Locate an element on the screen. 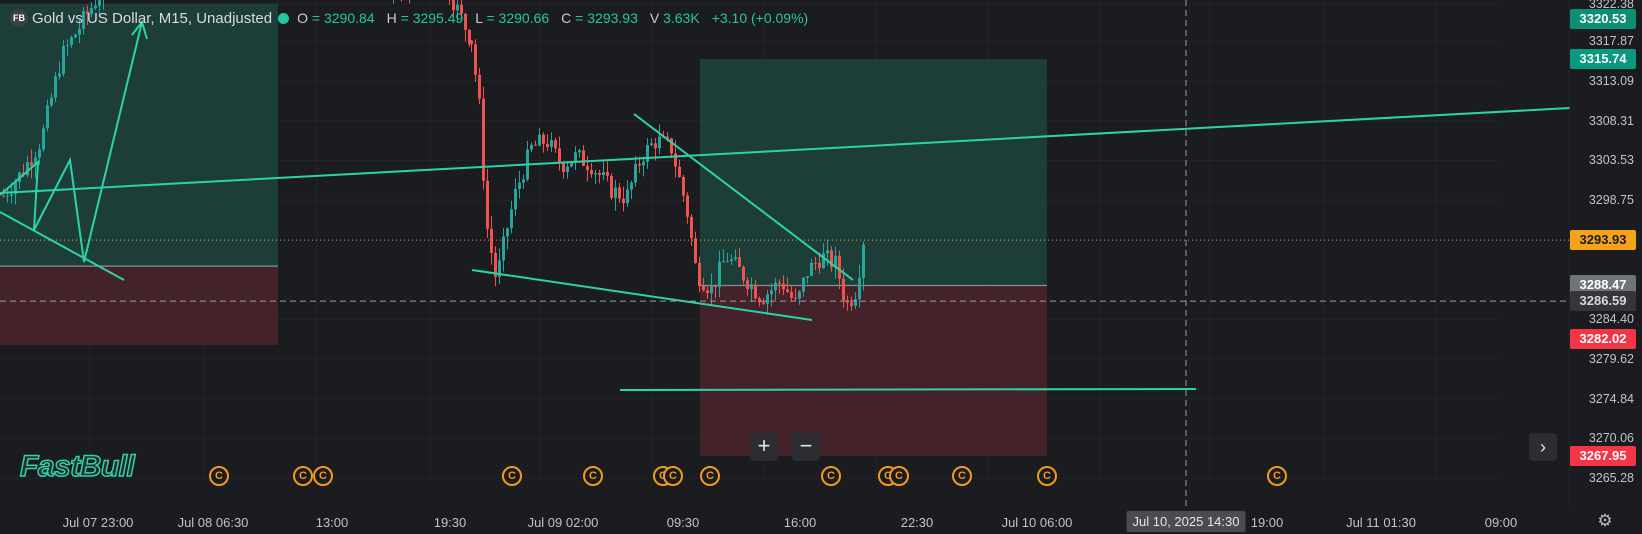 The height and width of the screenshot is (534, 1642). low-value: L = 3290.66 is located at coordinates (512, 18).